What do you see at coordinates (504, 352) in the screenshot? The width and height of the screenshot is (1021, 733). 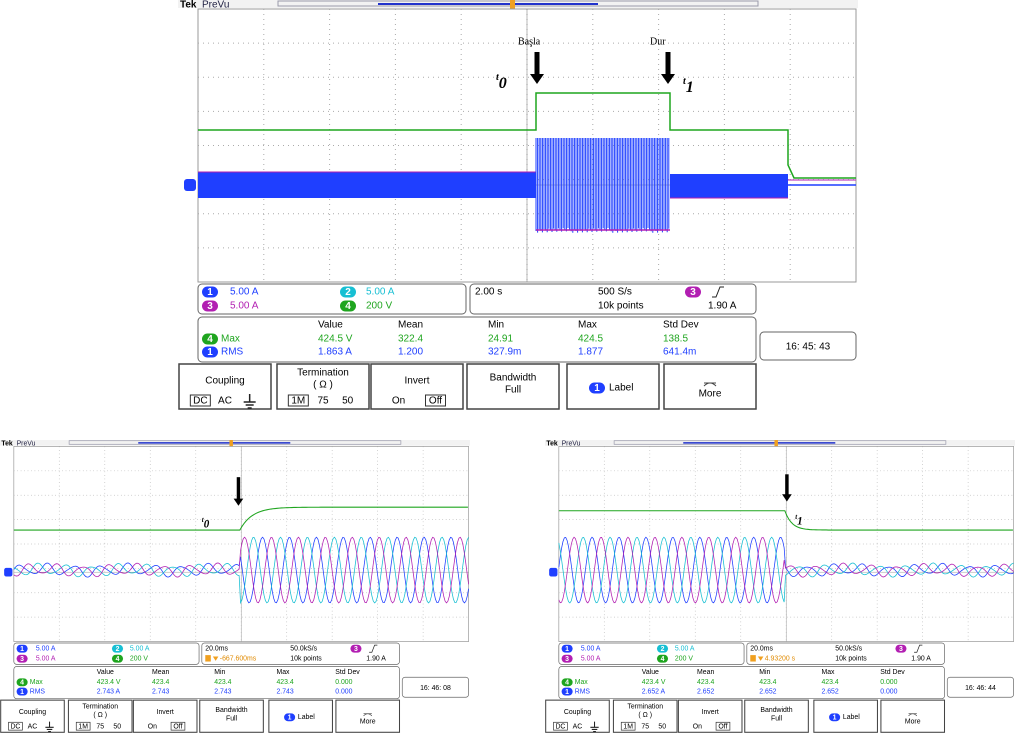 I see `measurement-value: 327.9m` at bounding box center [504, 352].